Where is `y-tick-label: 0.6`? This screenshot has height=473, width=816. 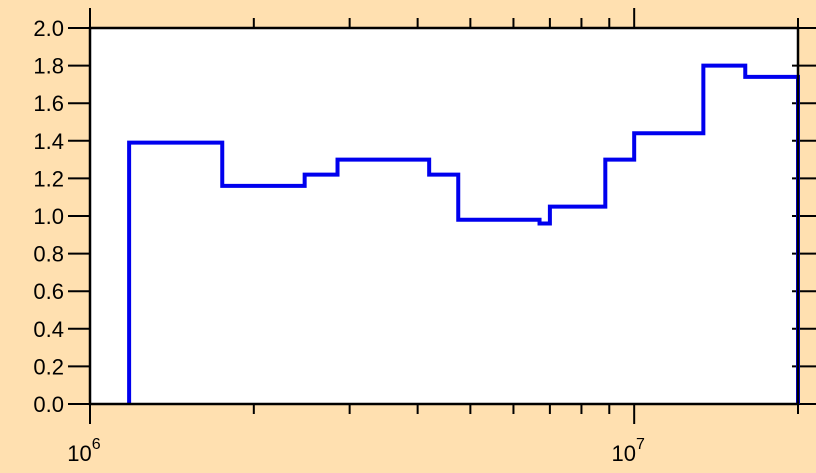
y-tick-label: 0.6 is located at coordinates (48, 291).